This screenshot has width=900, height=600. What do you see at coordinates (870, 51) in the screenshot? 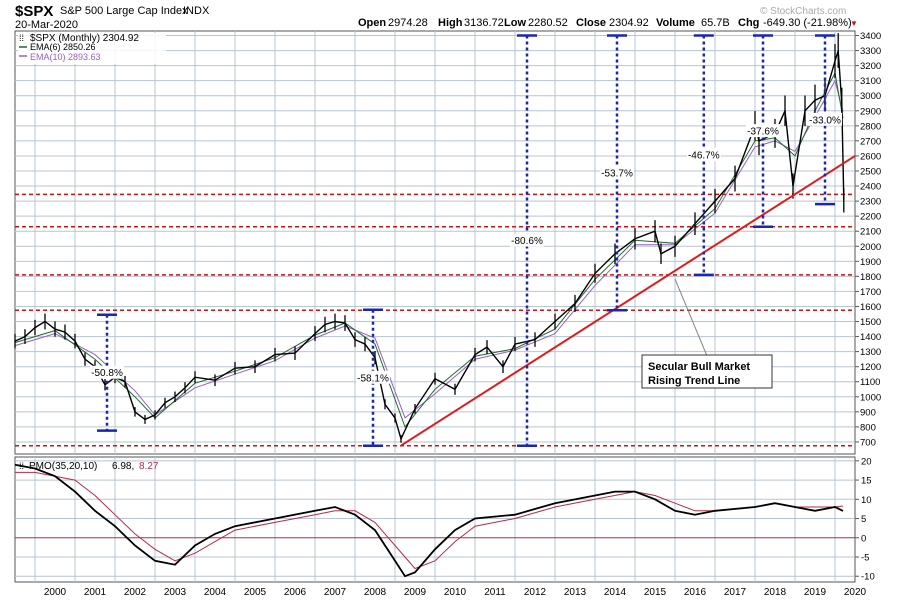
I see `y-tick-label: 3300` at bounding box center [870, 51].